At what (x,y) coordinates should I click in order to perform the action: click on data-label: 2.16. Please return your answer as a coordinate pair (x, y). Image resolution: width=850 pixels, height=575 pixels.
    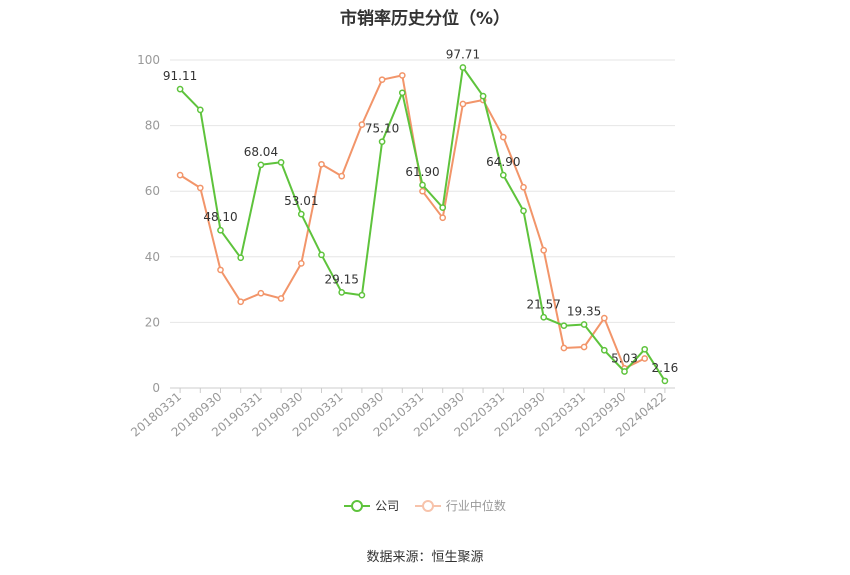
    Looking at the image, I should click on (665, 368).